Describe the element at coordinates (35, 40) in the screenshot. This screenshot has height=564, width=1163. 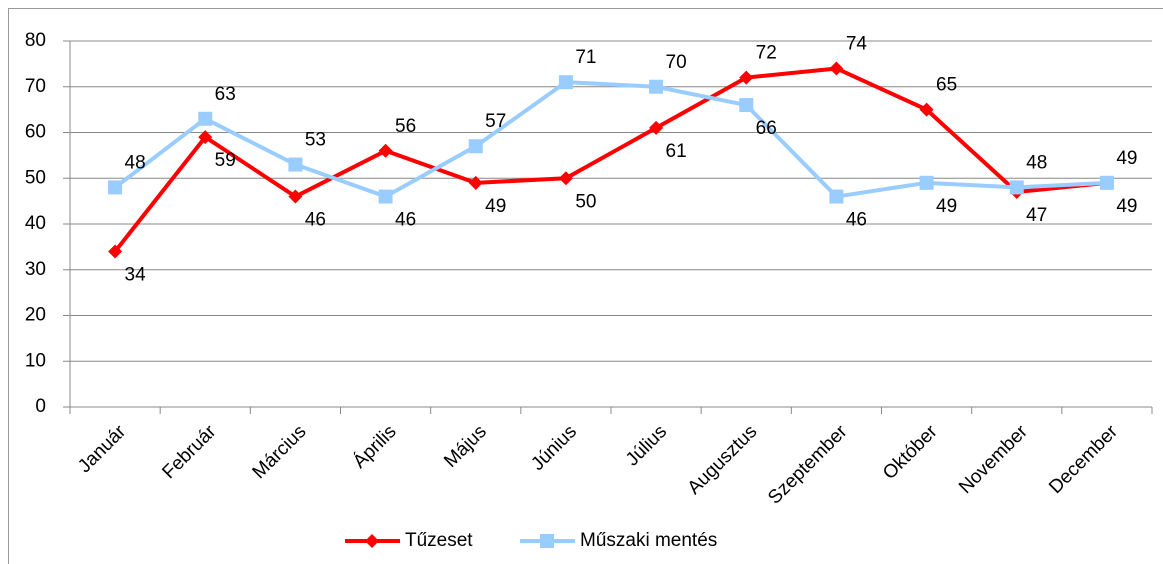
I see `y-tick-label: 80` at that location.